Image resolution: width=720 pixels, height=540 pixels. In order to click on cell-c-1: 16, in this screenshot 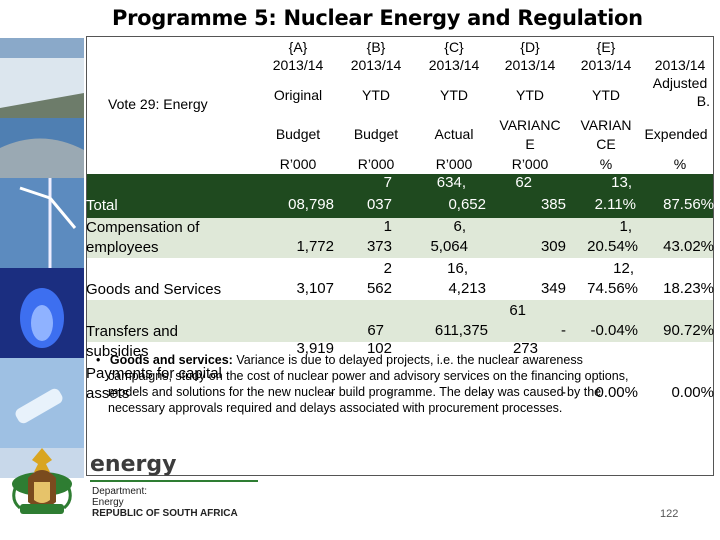, I will do `click(457, 268)`.